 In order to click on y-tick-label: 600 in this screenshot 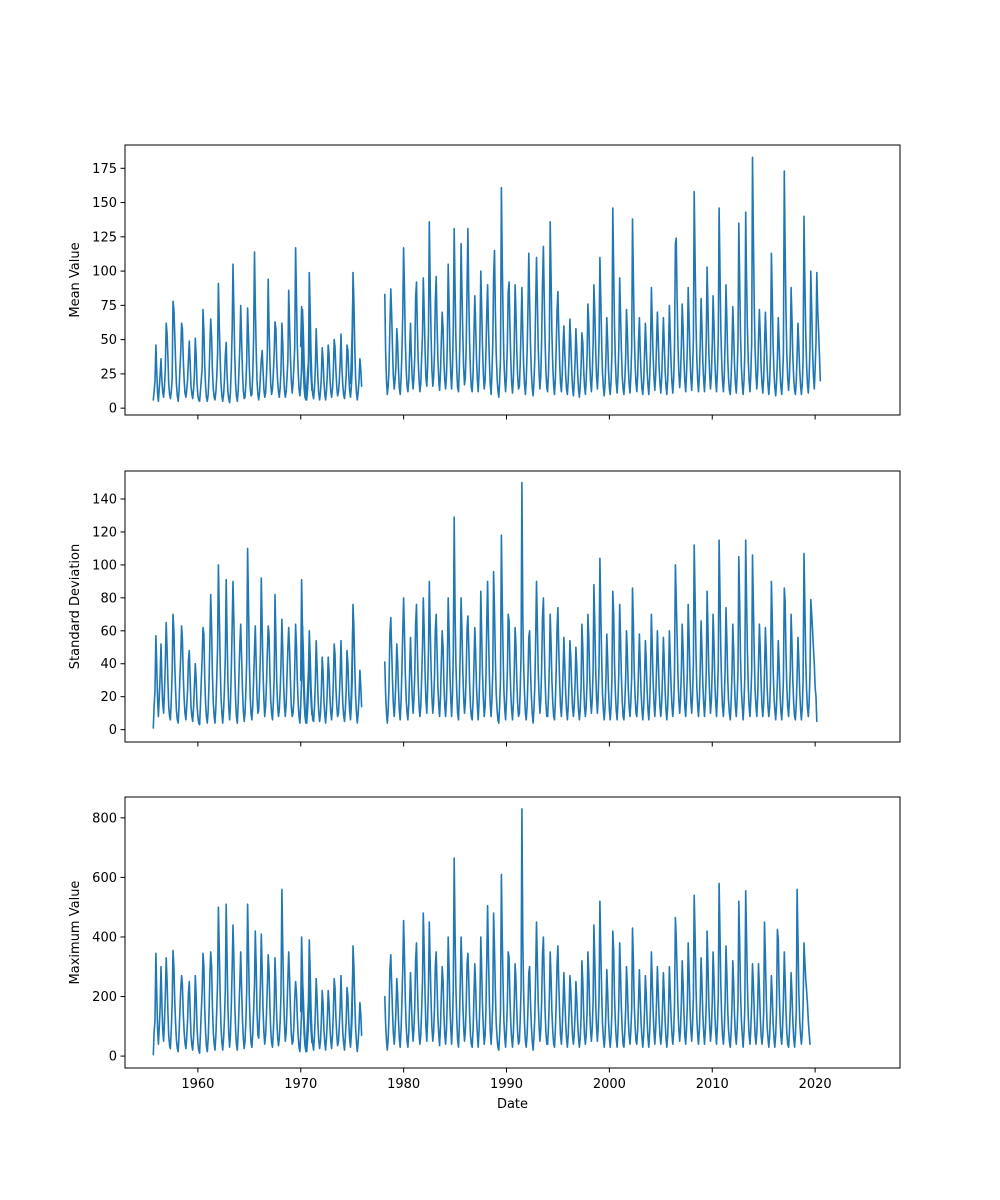, I will do `click(104, 878)`.